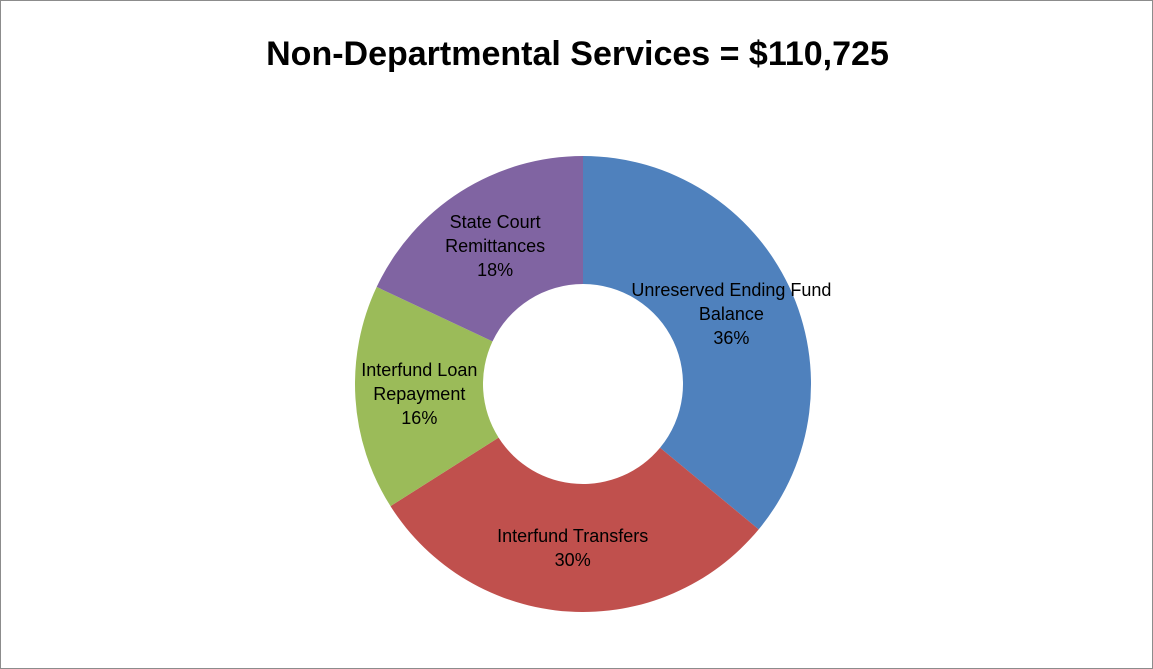 Image resolution: width=1153 pixels, height=669 pixels. I want to click on value-label: 36%, so click(731, 338).